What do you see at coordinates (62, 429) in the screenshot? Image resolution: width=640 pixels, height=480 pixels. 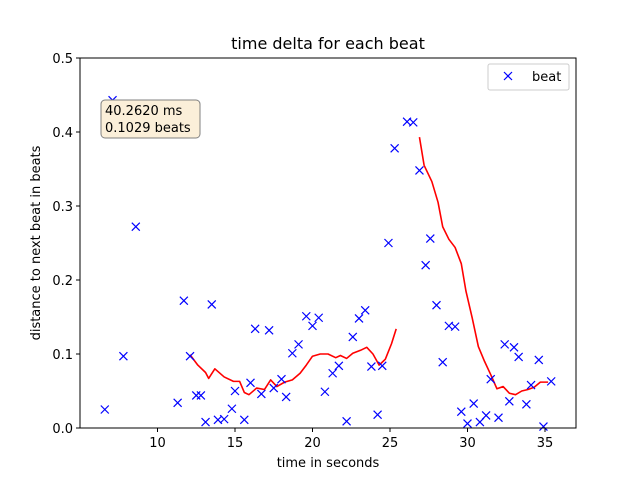 I see `y-tick-label: 0.0` at bounding box center [62, 429].